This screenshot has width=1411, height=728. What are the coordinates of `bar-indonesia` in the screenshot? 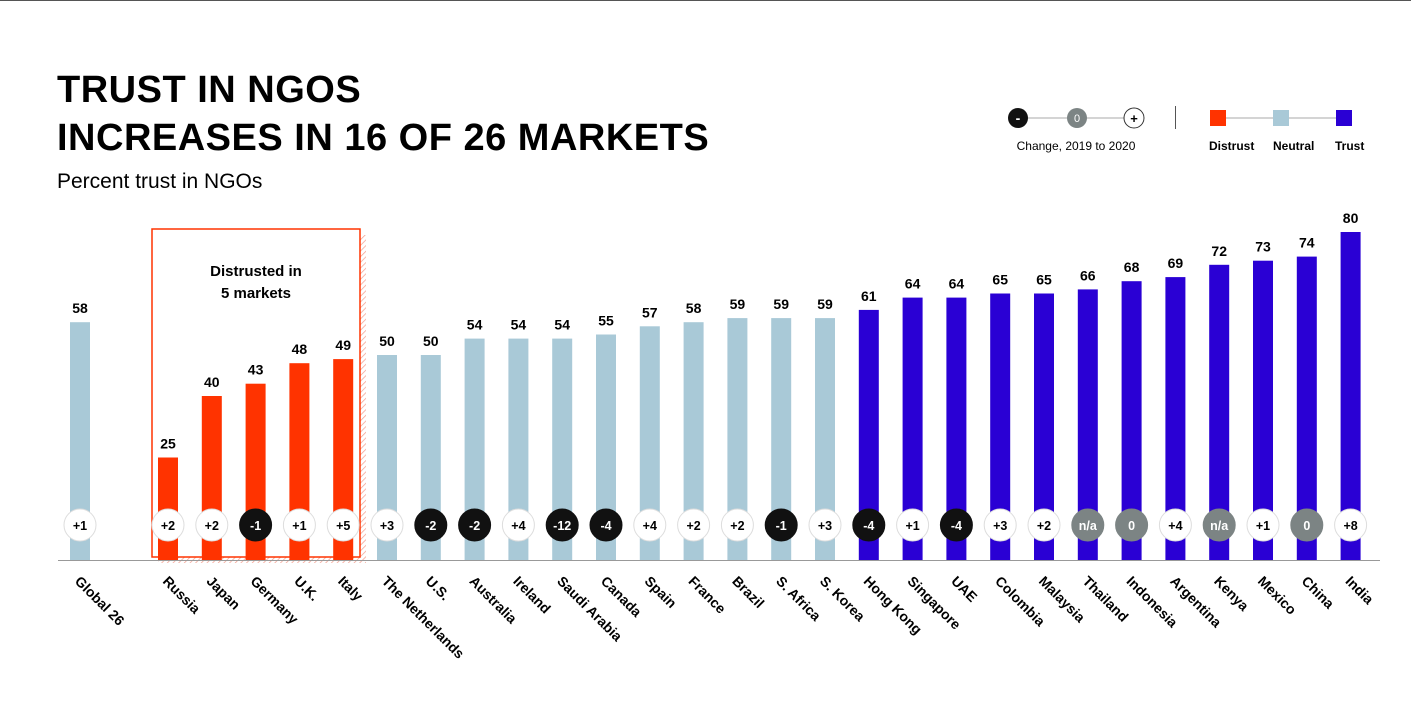 It's located at (1131, 420).